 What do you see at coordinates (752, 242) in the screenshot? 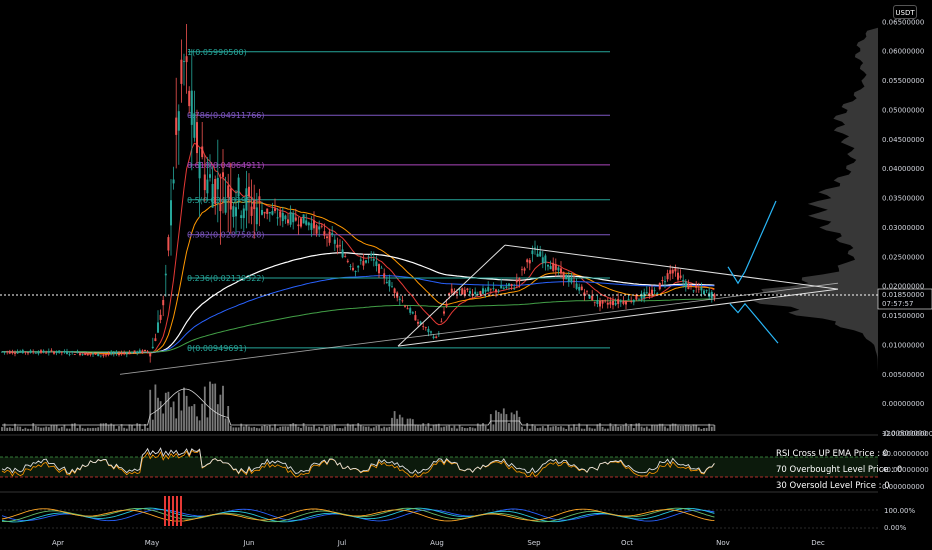
I see `bullish-projection-line` at bounding box center [752, 242].